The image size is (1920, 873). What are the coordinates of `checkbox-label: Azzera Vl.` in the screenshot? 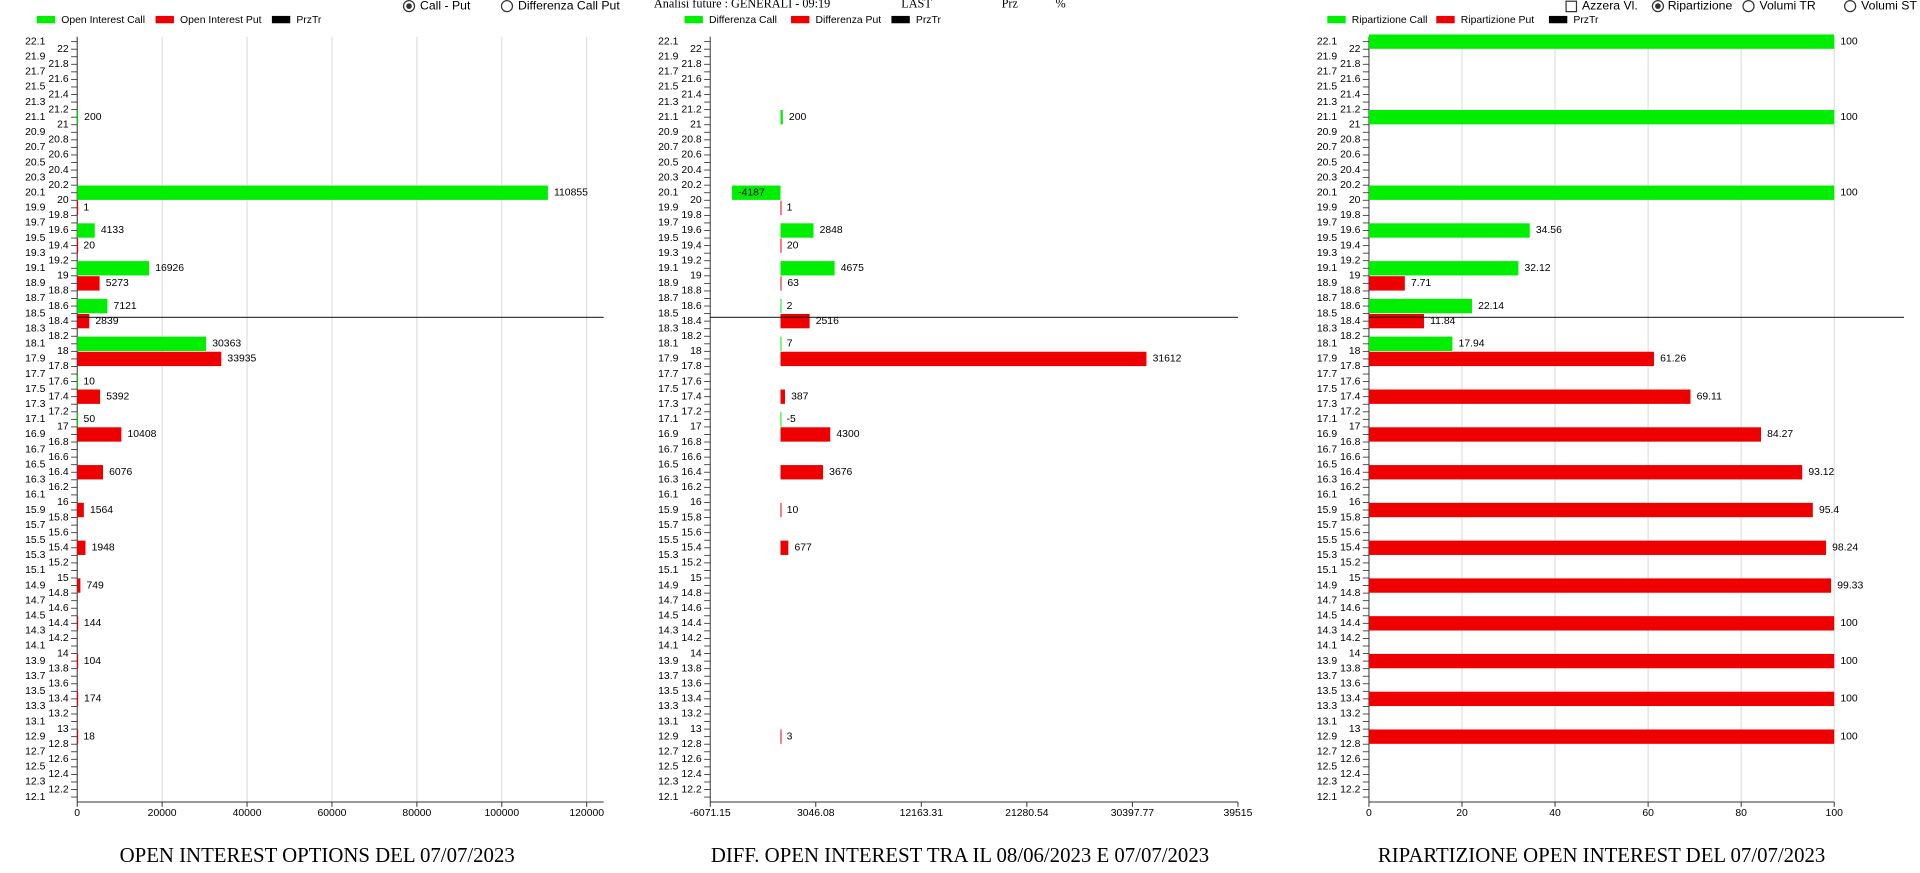 It's located at (1610, 6).